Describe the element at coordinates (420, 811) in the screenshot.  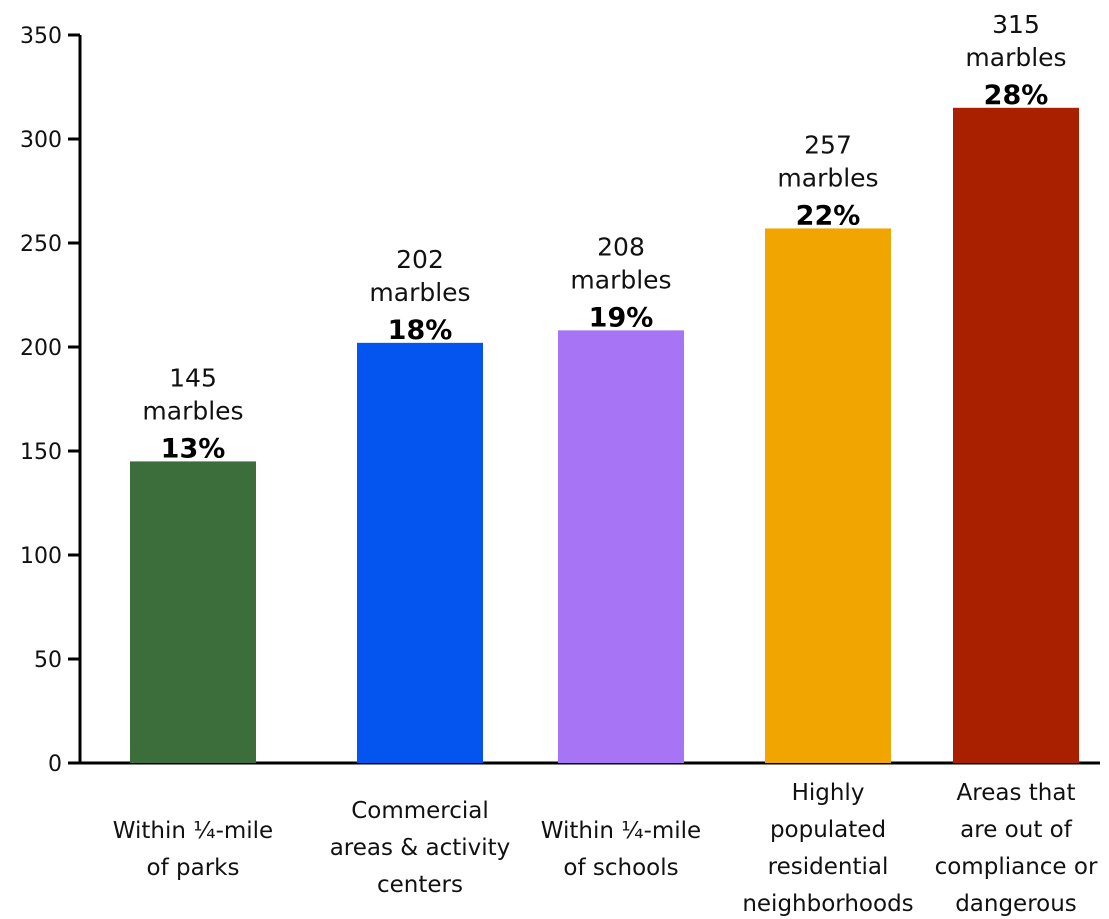
I see `category-label-line: Commercial` at that location.